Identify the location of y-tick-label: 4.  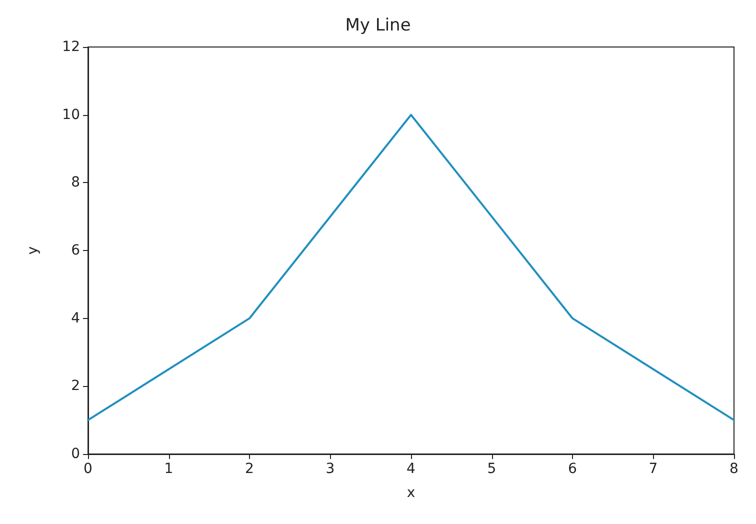
(75, 318).